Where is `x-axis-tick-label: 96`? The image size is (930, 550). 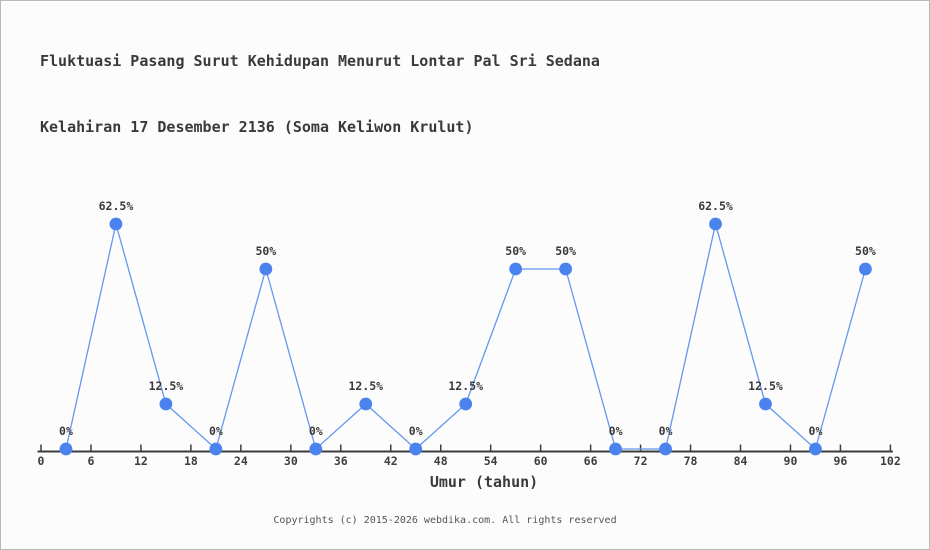
x-axis-tick-label: 96 is located at coordinates (841, 461).